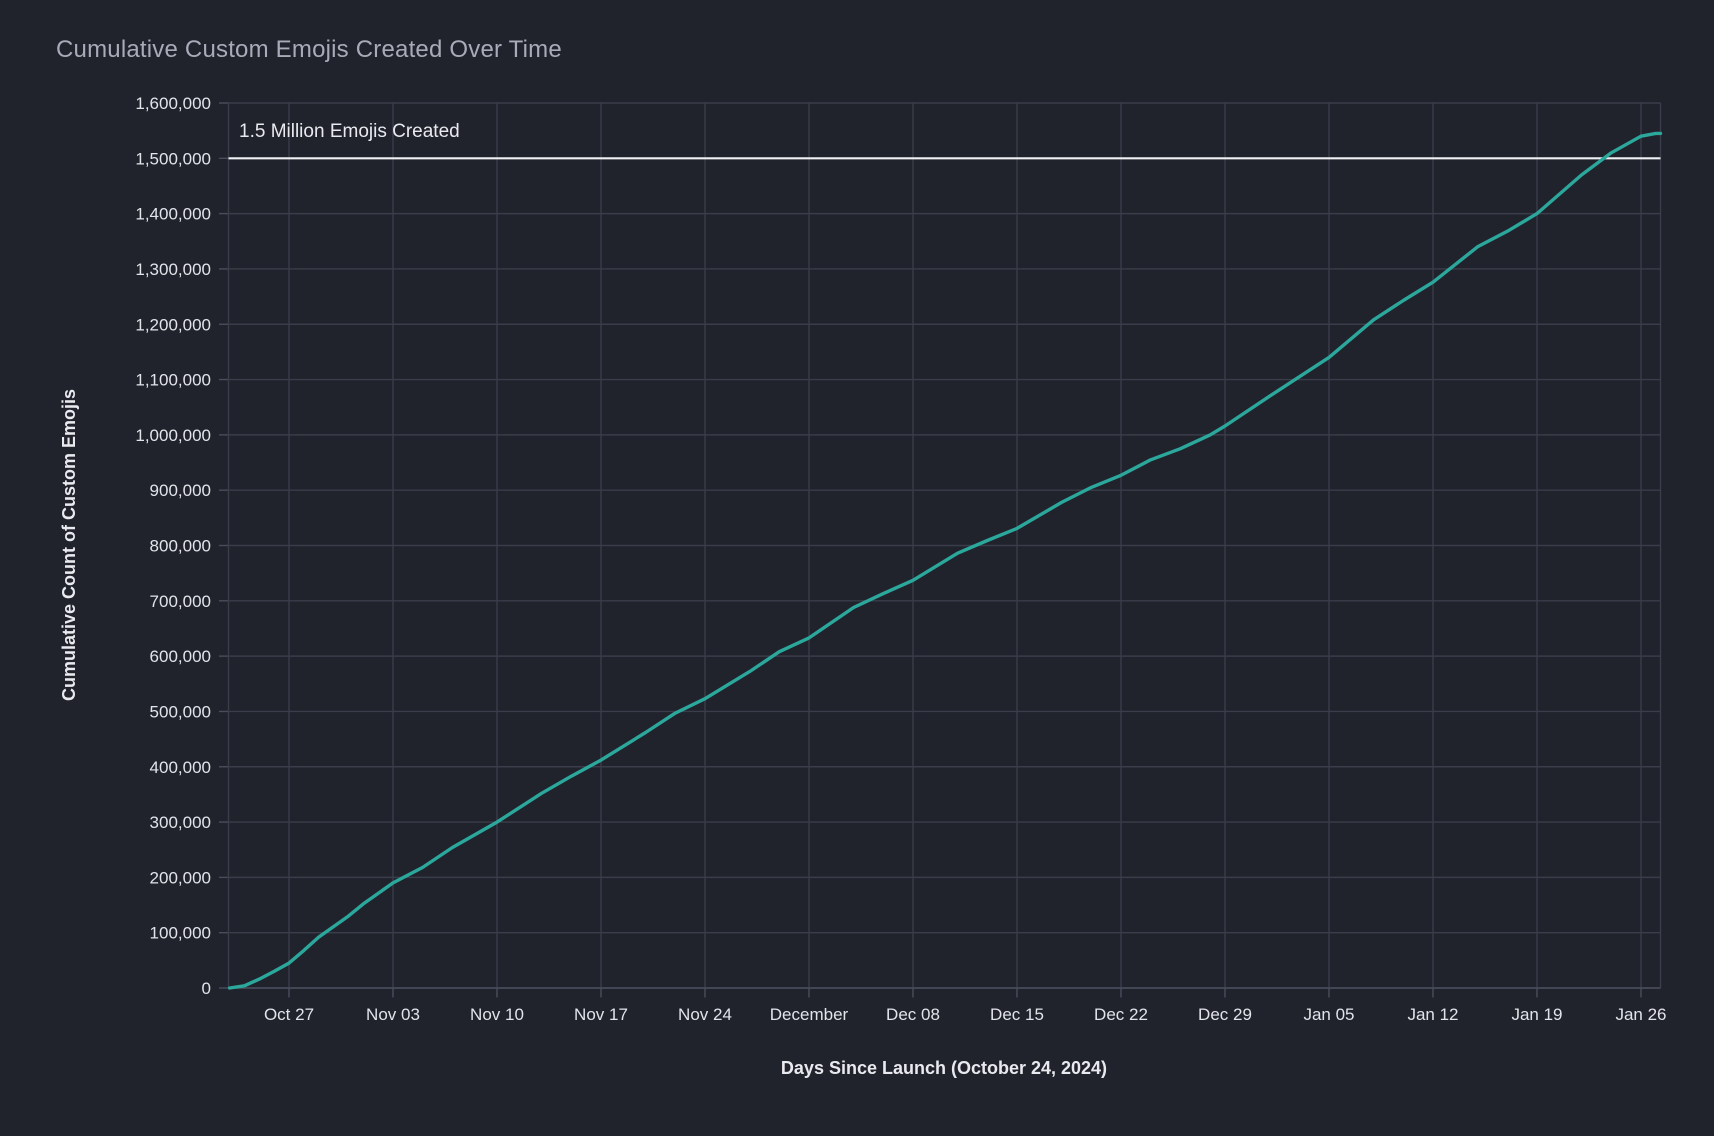 Image resolution: width=1714 pixels, height=1136 pixels. Describe the element at coordinates (1640, 1014) in the screenshot. I see `x-tick-label: Jan 26` at that location.